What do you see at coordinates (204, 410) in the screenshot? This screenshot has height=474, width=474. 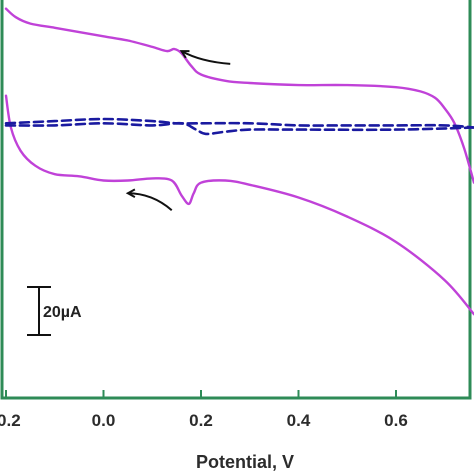 I see `x-axis-ticks: -0.2 0.0 0.2 0.4 0.6` at bounding box center [204, 410].